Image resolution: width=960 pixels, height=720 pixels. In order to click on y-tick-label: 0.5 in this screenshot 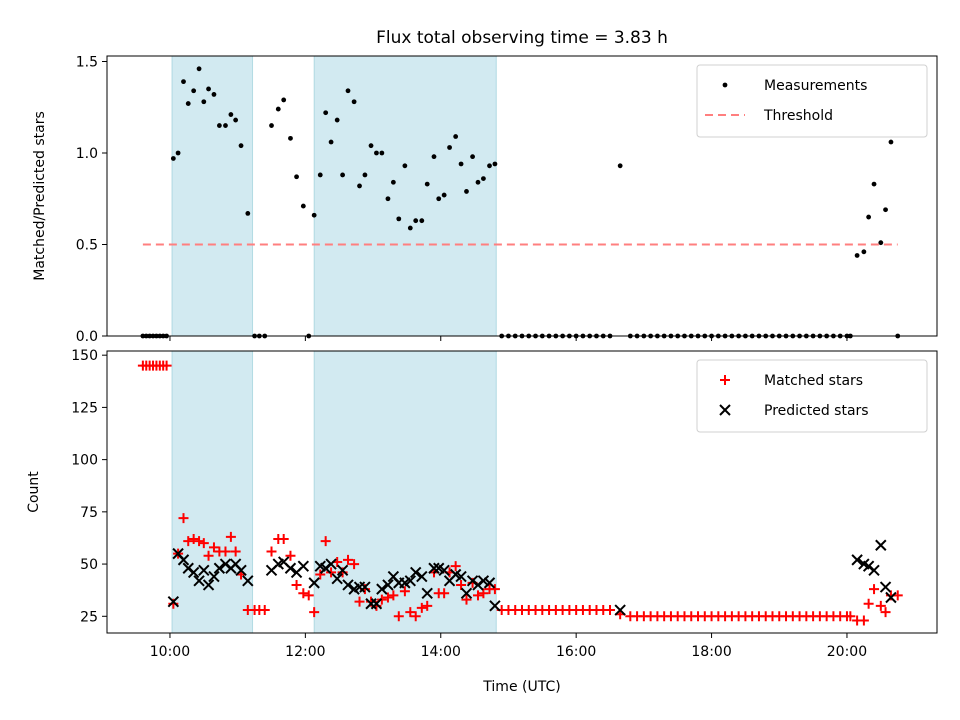, I will do `click(87, 245)`.